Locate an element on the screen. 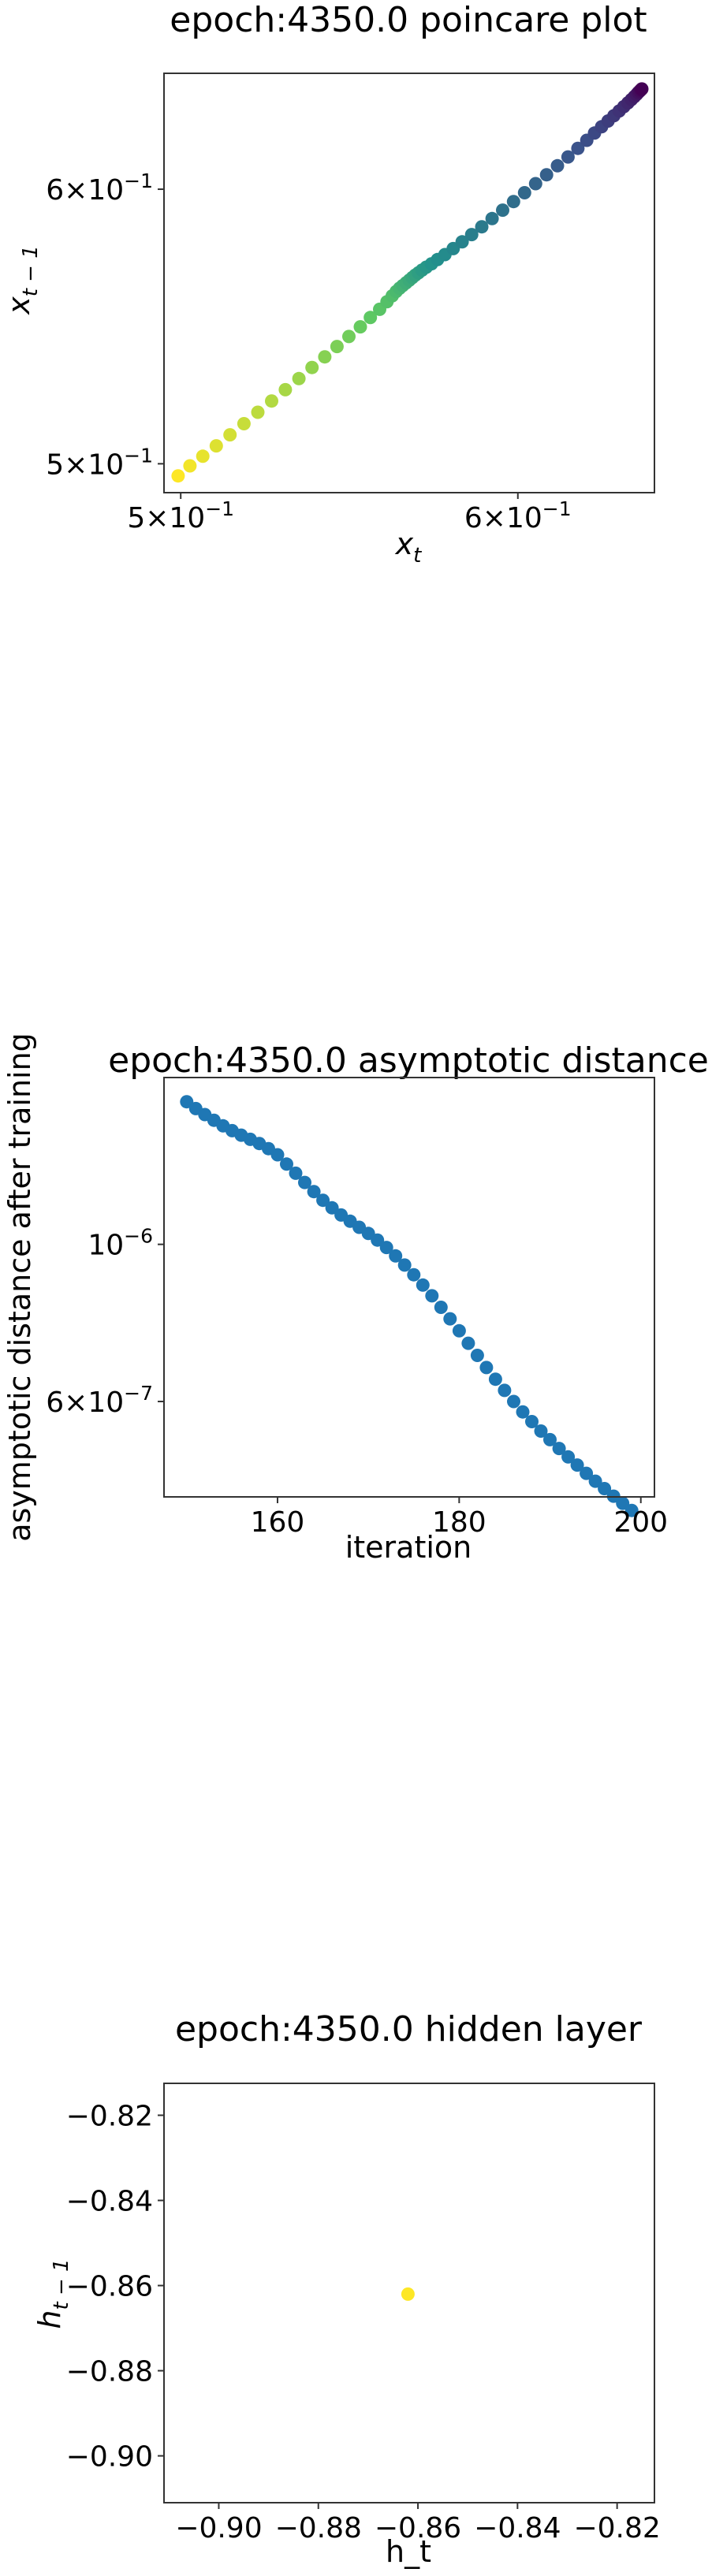 The height and width of the screenshot is (2576, 712). hidden-layer-point is located at coordinates (408, 2294).